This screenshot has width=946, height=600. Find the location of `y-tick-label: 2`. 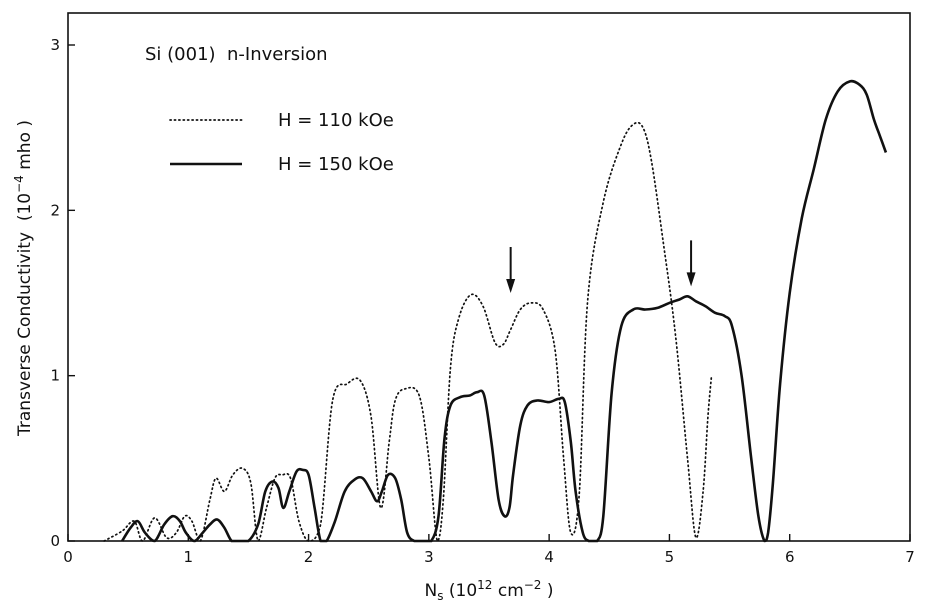

y-tick-label: 2 is located at coordinates (55, 210).